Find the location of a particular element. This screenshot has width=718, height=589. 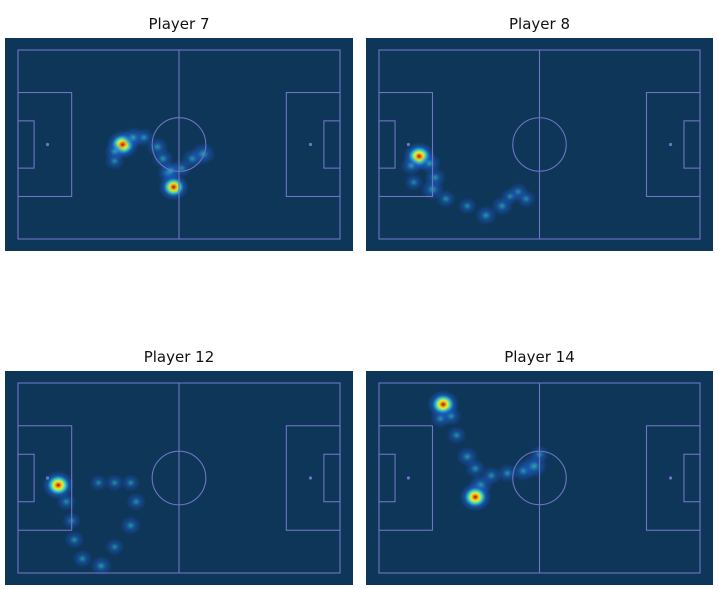

chart-title: Player 14 is located at coordinates (539, 357).